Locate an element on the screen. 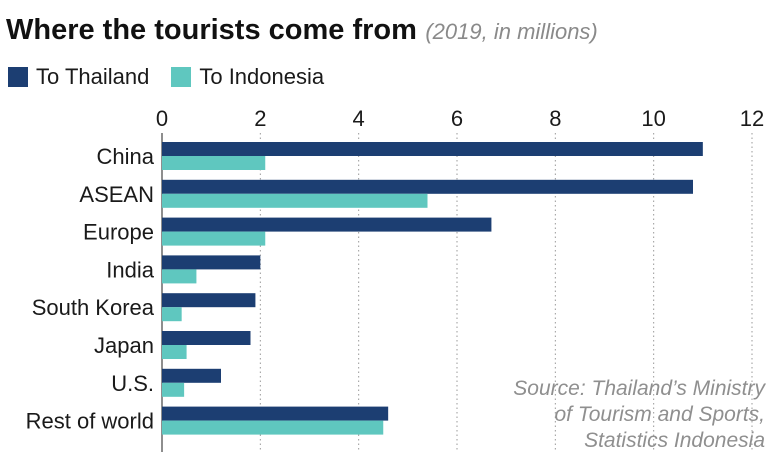 The image size is (769, 460). legend-label-thailand: To Thailand is located at coordinates (93, 76).